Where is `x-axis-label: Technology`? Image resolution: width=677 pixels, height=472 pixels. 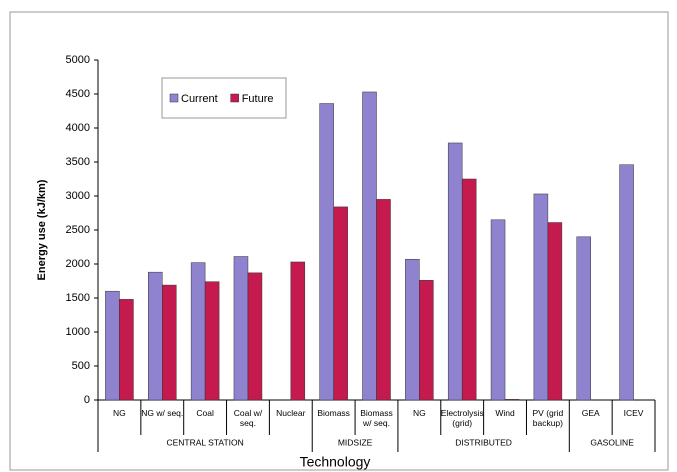 x-axis-label: Technology is located at coordinates (335, 462).